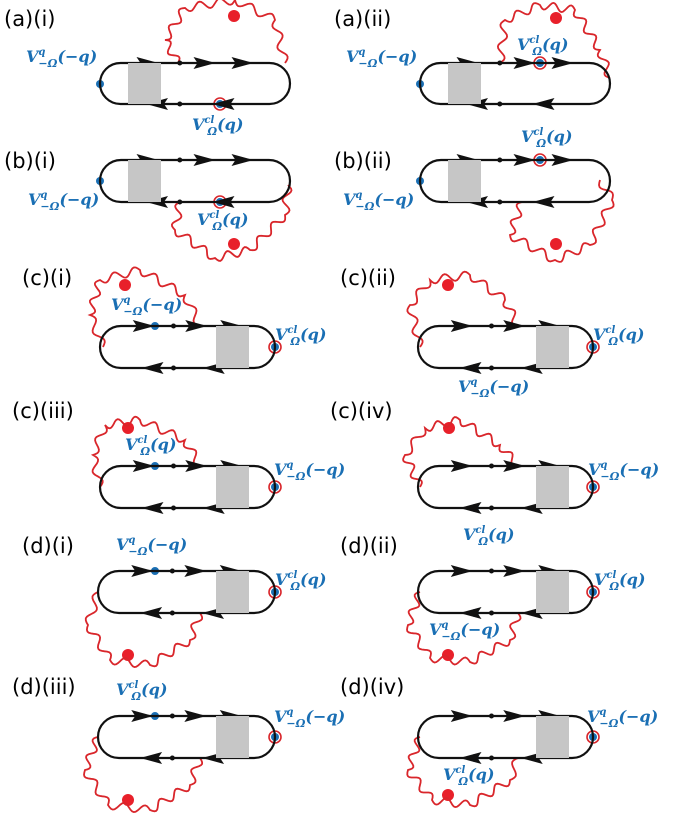 Image resolution: width=693 pixels, height=821 pixels. I want to click on interaction-blob-b-i, so click(234, 244).